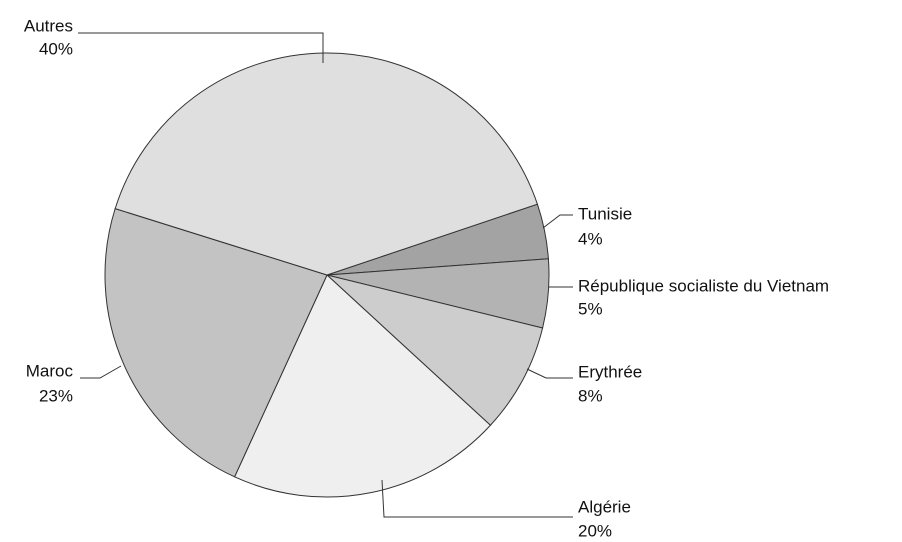 The image size is (902, 542). What do you see at coordinates (703, 285) in the screenshot?
I see `slice-label: République socialiste du Vietnam` at bounding box center [703, 285].